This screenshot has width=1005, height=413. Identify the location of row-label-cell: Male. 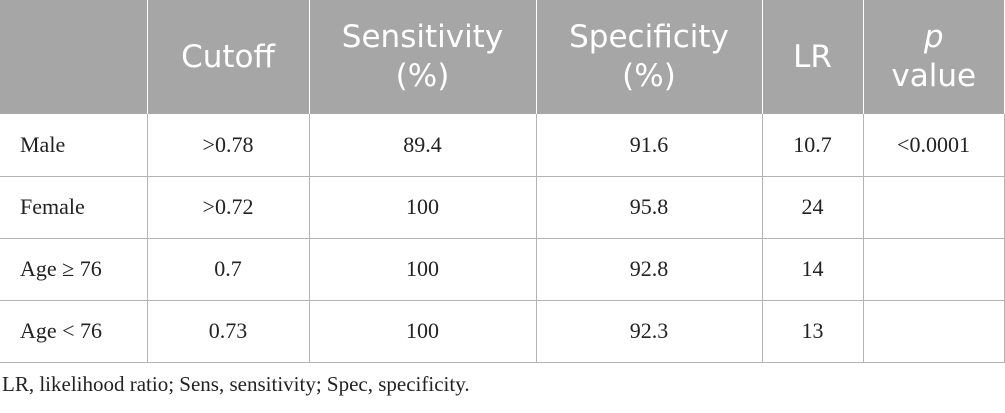
(73, 145).